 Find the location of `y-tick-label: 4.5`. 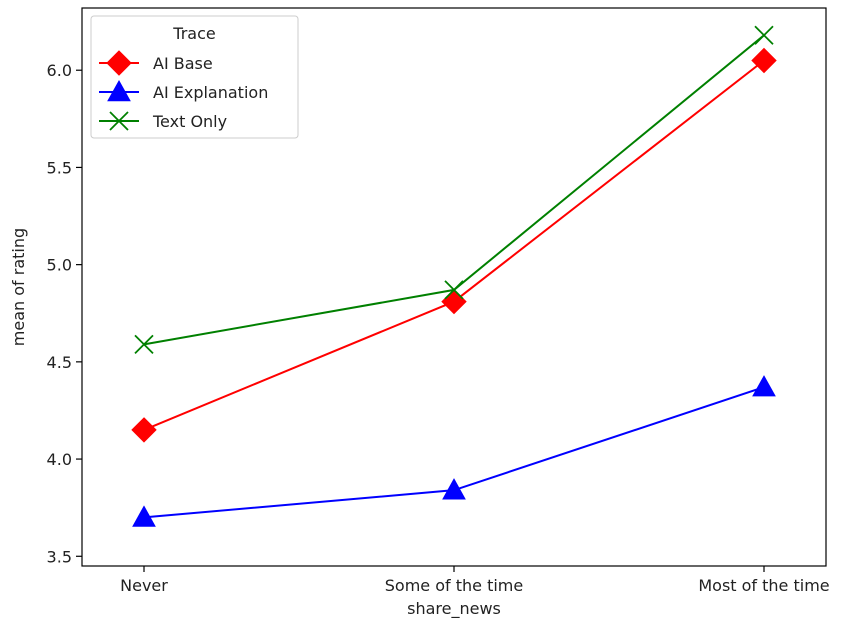

y-tick-label: 4.5 is located at coordinates (59, 362).